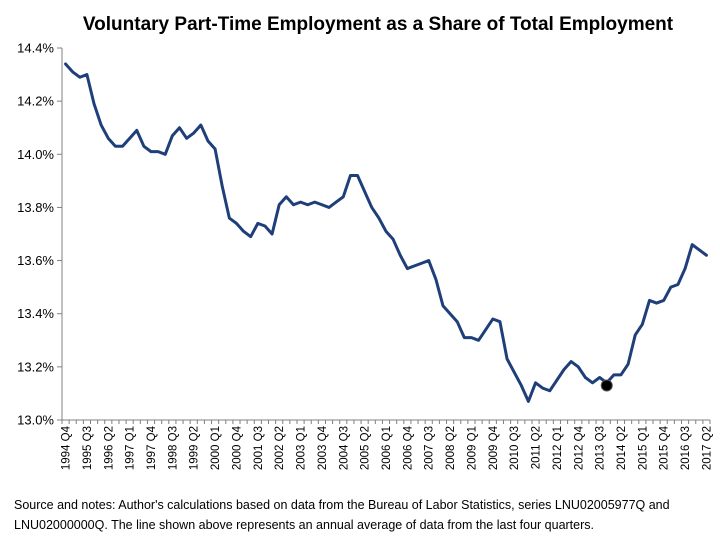  What do you see at coordinates (259, 448) in the screenshot?
I see `x-tick-label: 2001 Q3` at bounding box center [259, 448].